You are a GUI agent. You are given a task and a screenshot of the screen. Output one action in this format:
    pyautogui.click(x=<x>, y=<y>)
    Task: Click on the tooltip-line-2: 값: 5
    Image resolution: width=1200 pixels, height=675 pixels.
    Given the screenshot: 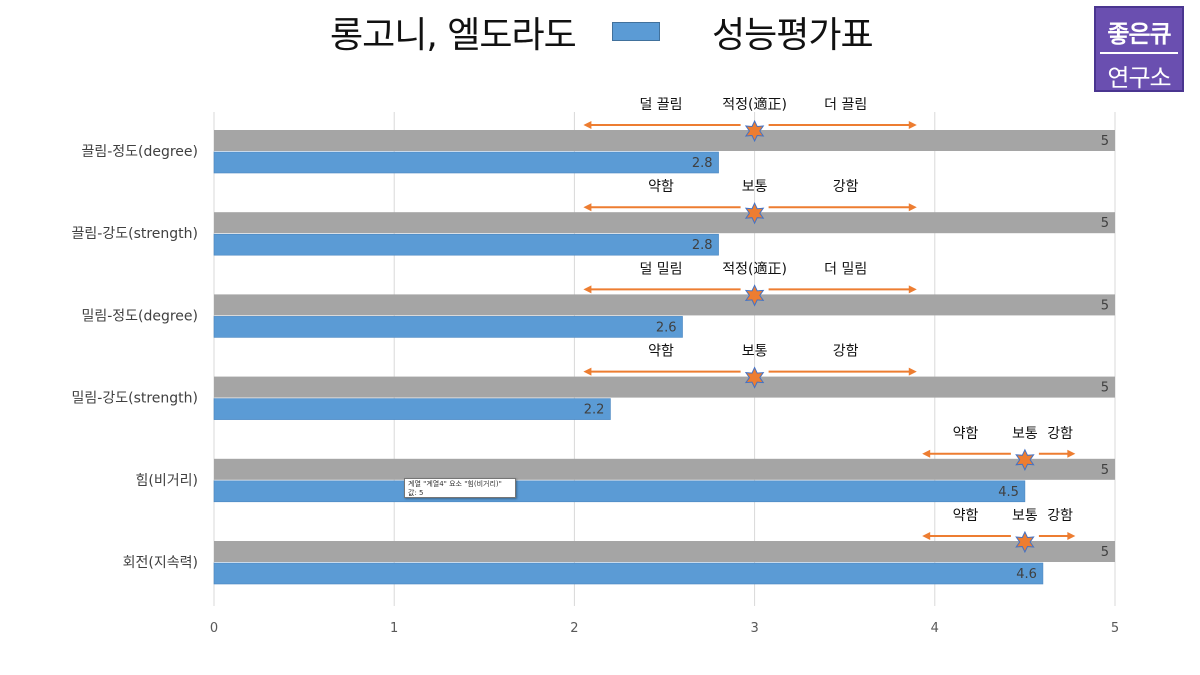 What is the action you would take?
    pyautogui.click(x=416, y=493)
    